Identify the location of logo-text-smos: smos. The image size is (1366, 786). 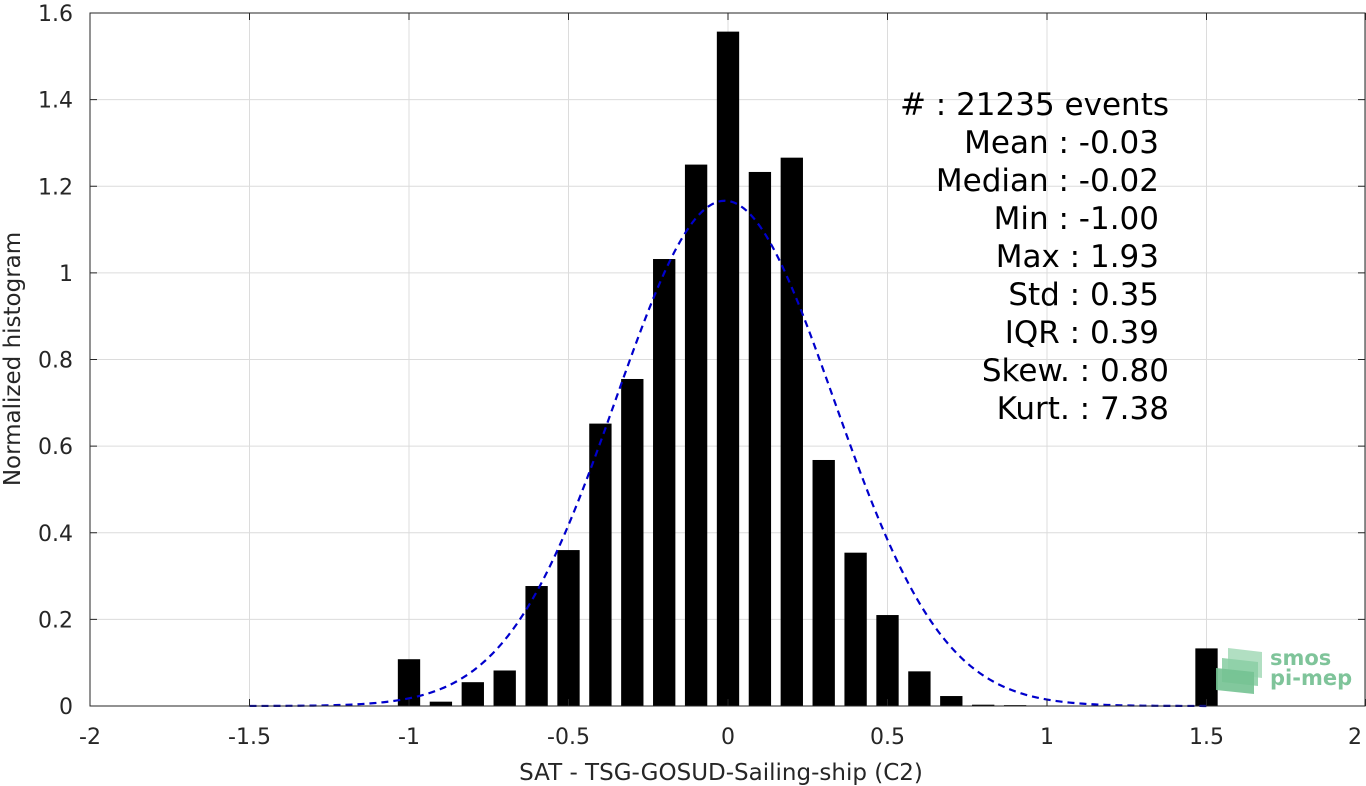
(1300, 658).